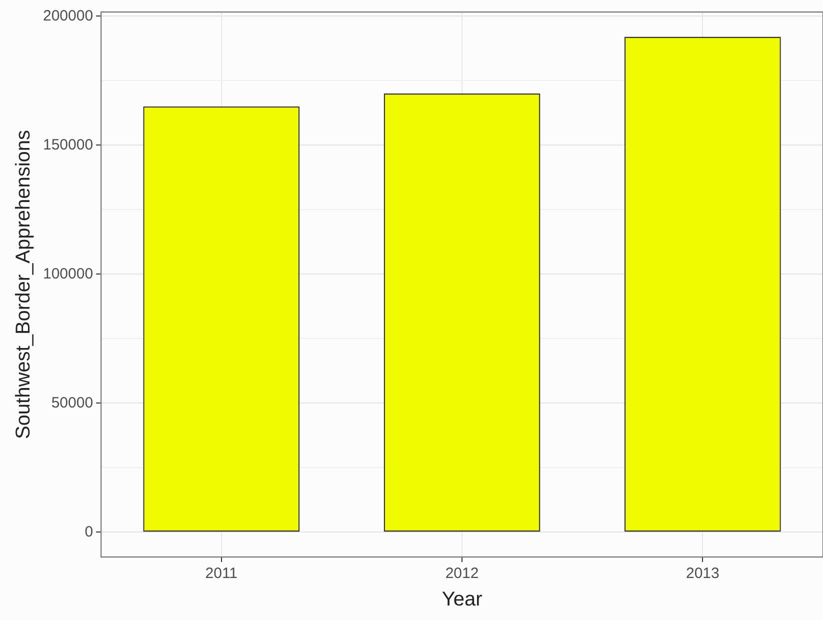  I want to click on x-tick-label: 2012, so click(462, 573).